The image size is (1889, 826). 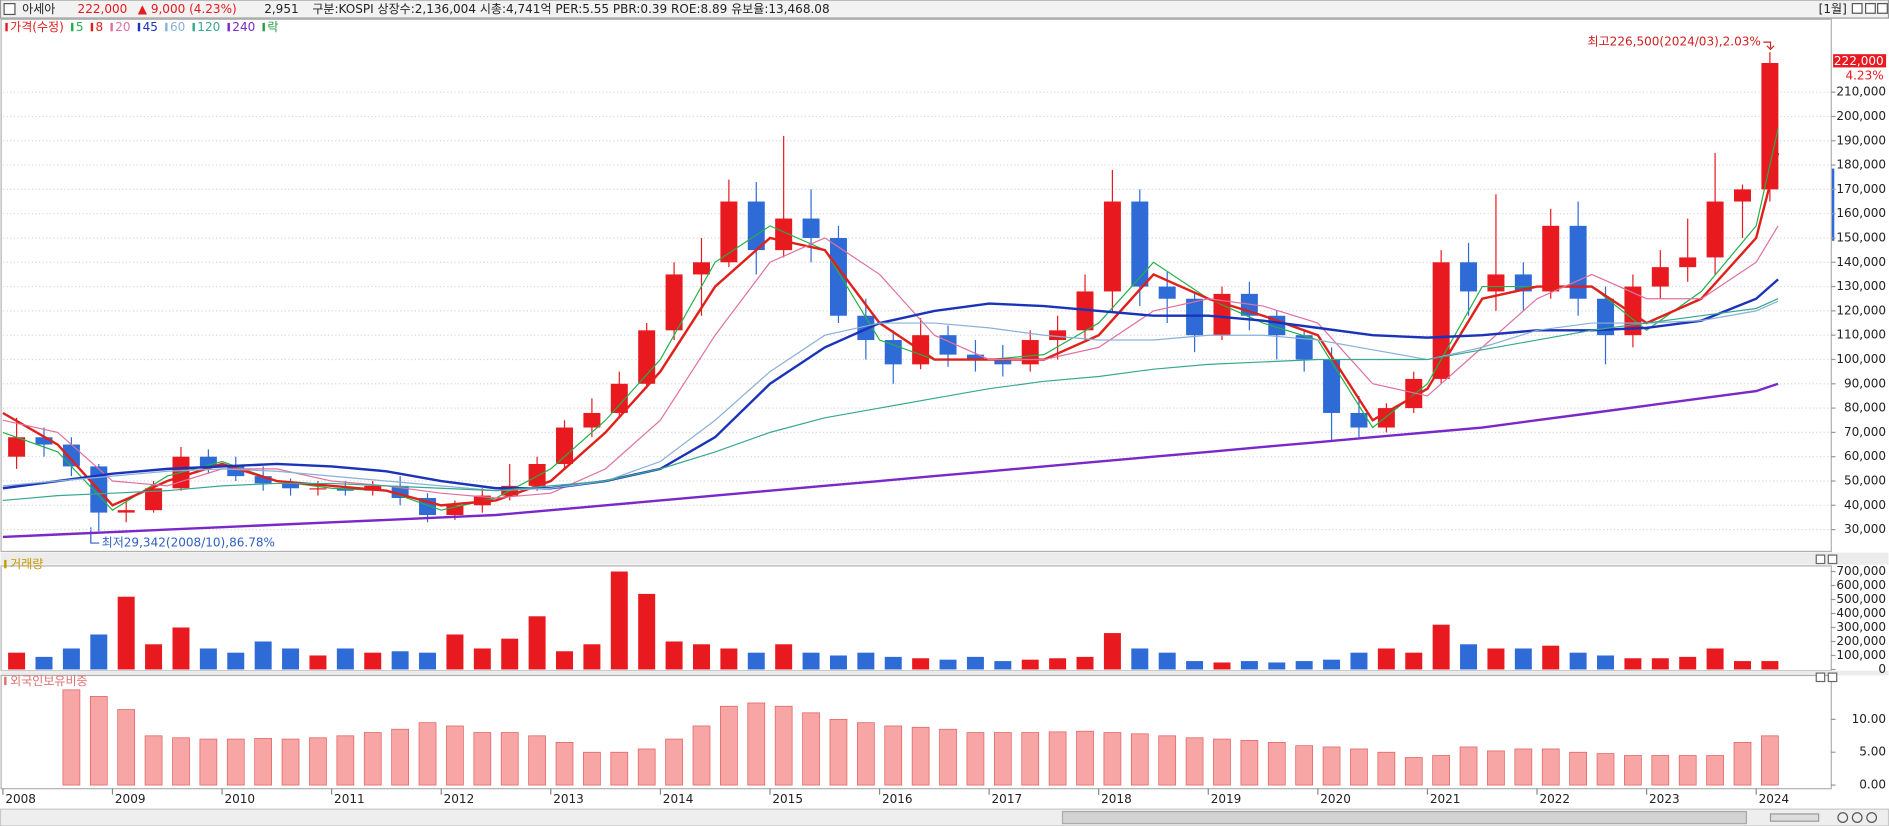 I want to click on stock-change: ▲ 9,000 (4.23%), so click(x=187, y=9).